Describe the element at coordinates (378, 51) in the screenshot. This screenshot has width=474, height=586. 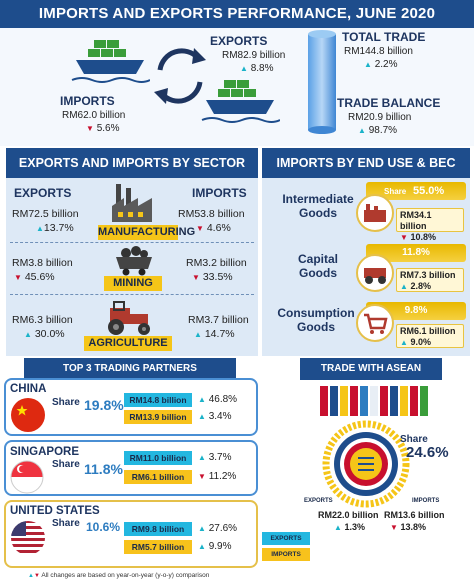
I see `total-trade-value: RM144.8 billion` at that location.